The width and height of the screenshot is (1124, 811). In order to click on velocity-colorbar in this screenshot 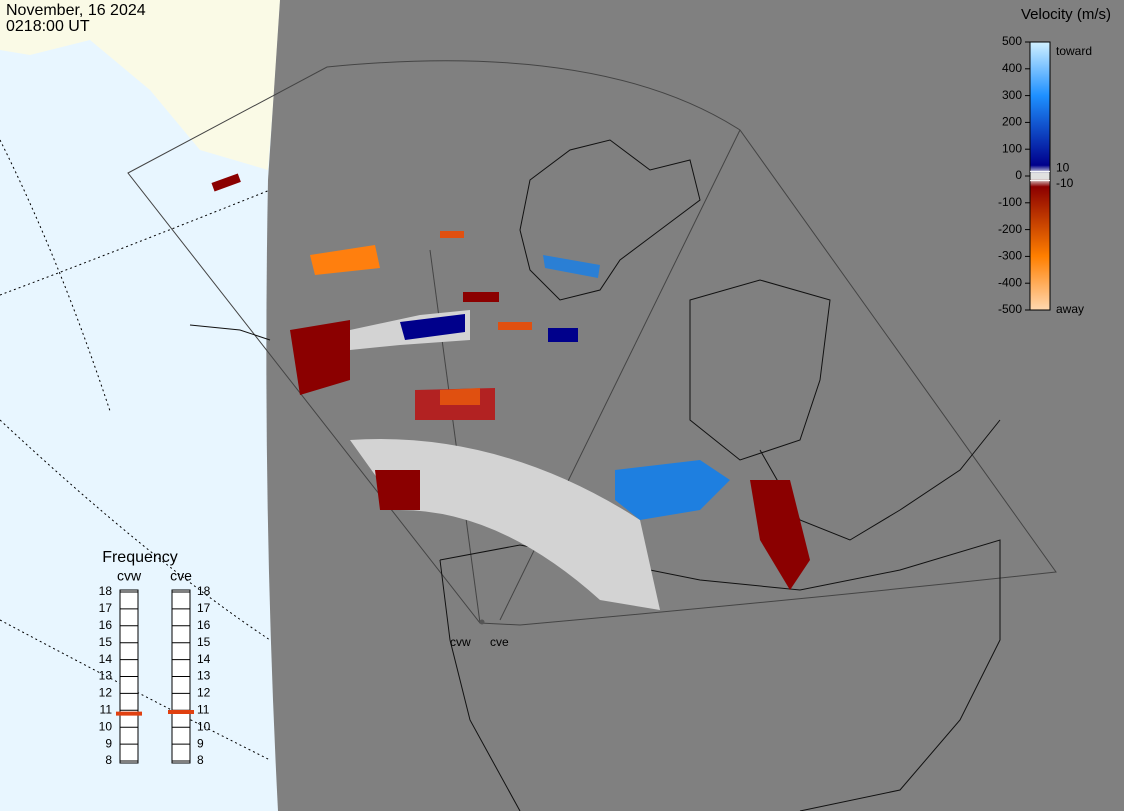, I will do `click(1040, 176)`.